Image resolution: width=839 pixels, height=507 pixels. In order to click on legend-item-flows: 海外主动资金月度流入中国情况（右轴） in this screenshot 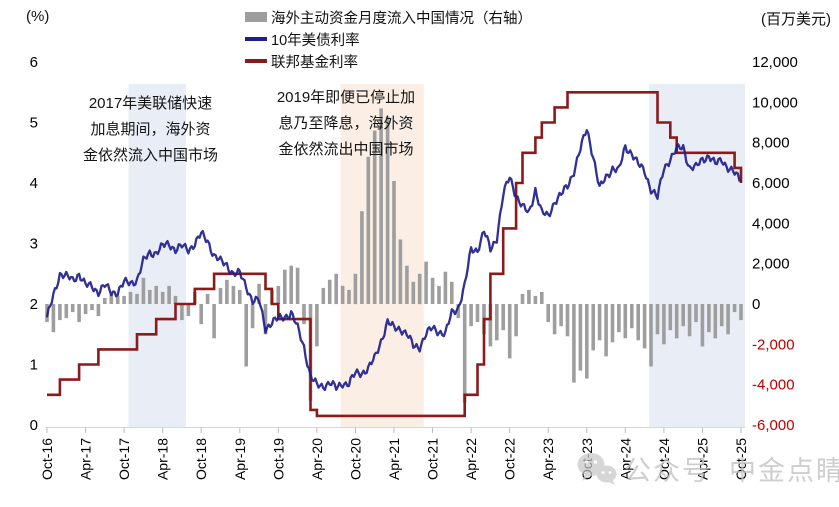, I will do `click(388, 17)`.